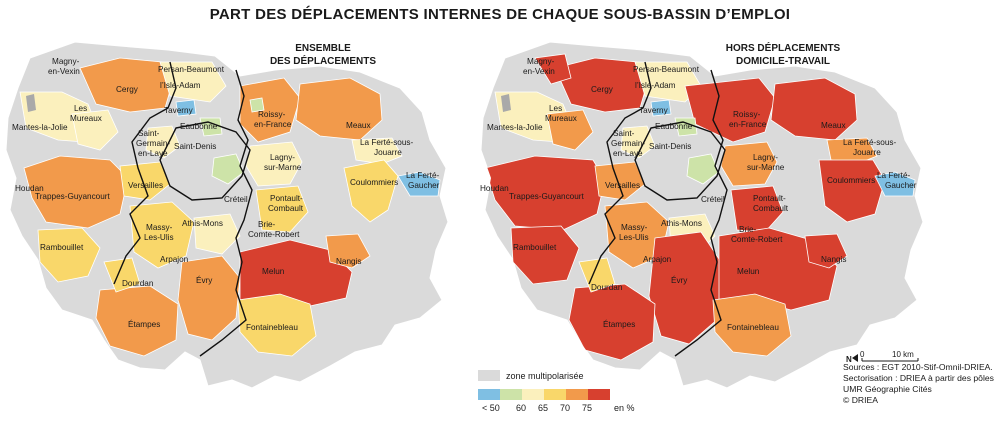 This screenshot has height=424, width=1000. Describe the element at coordinates (349, 261) in the screenshot. I see `label-nangis: Nangis` at that location.